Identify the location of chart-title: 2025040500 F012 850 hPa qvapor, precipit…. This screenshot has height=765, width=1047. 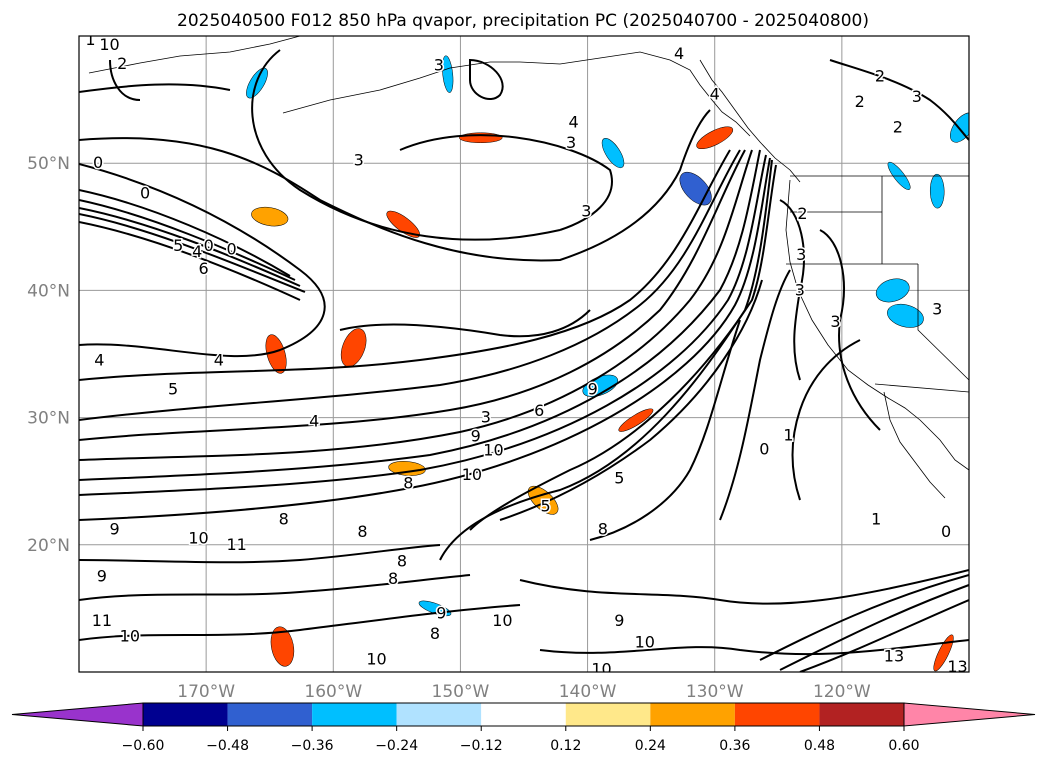
(523, 21).